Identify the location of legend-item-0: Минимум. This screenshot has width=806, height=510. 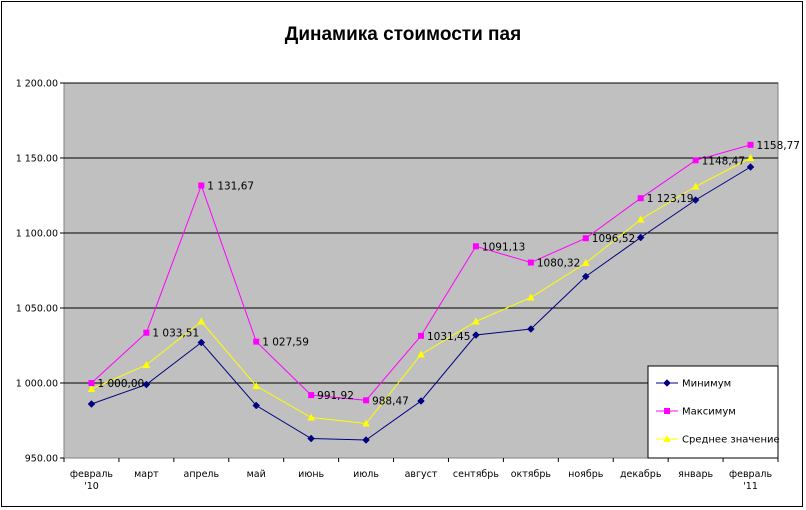
(693, 384).